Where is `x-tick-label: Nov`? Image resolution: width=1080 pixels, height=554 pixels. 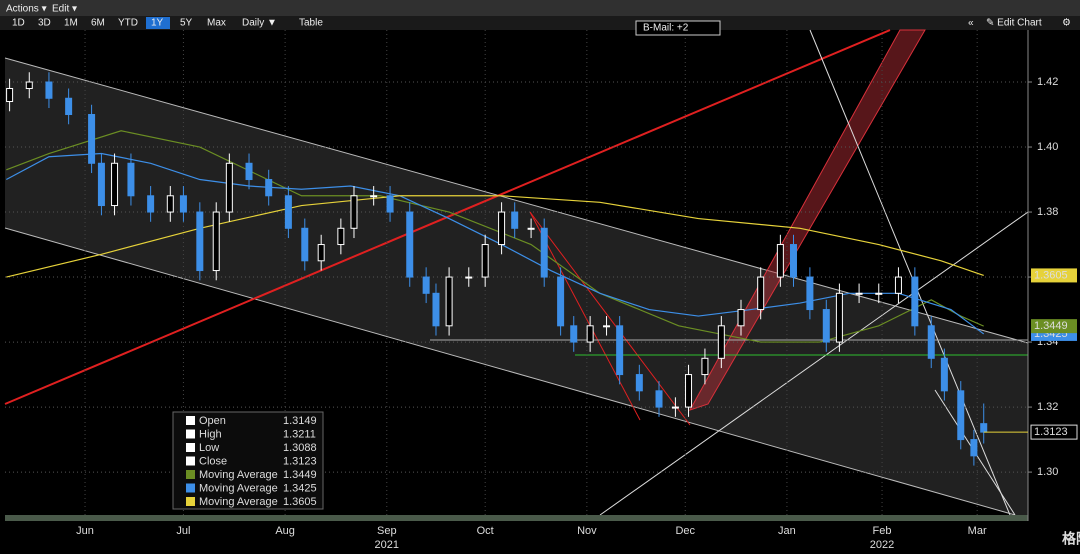 x-tick-label: Nov is located at coordinates (587, 531).